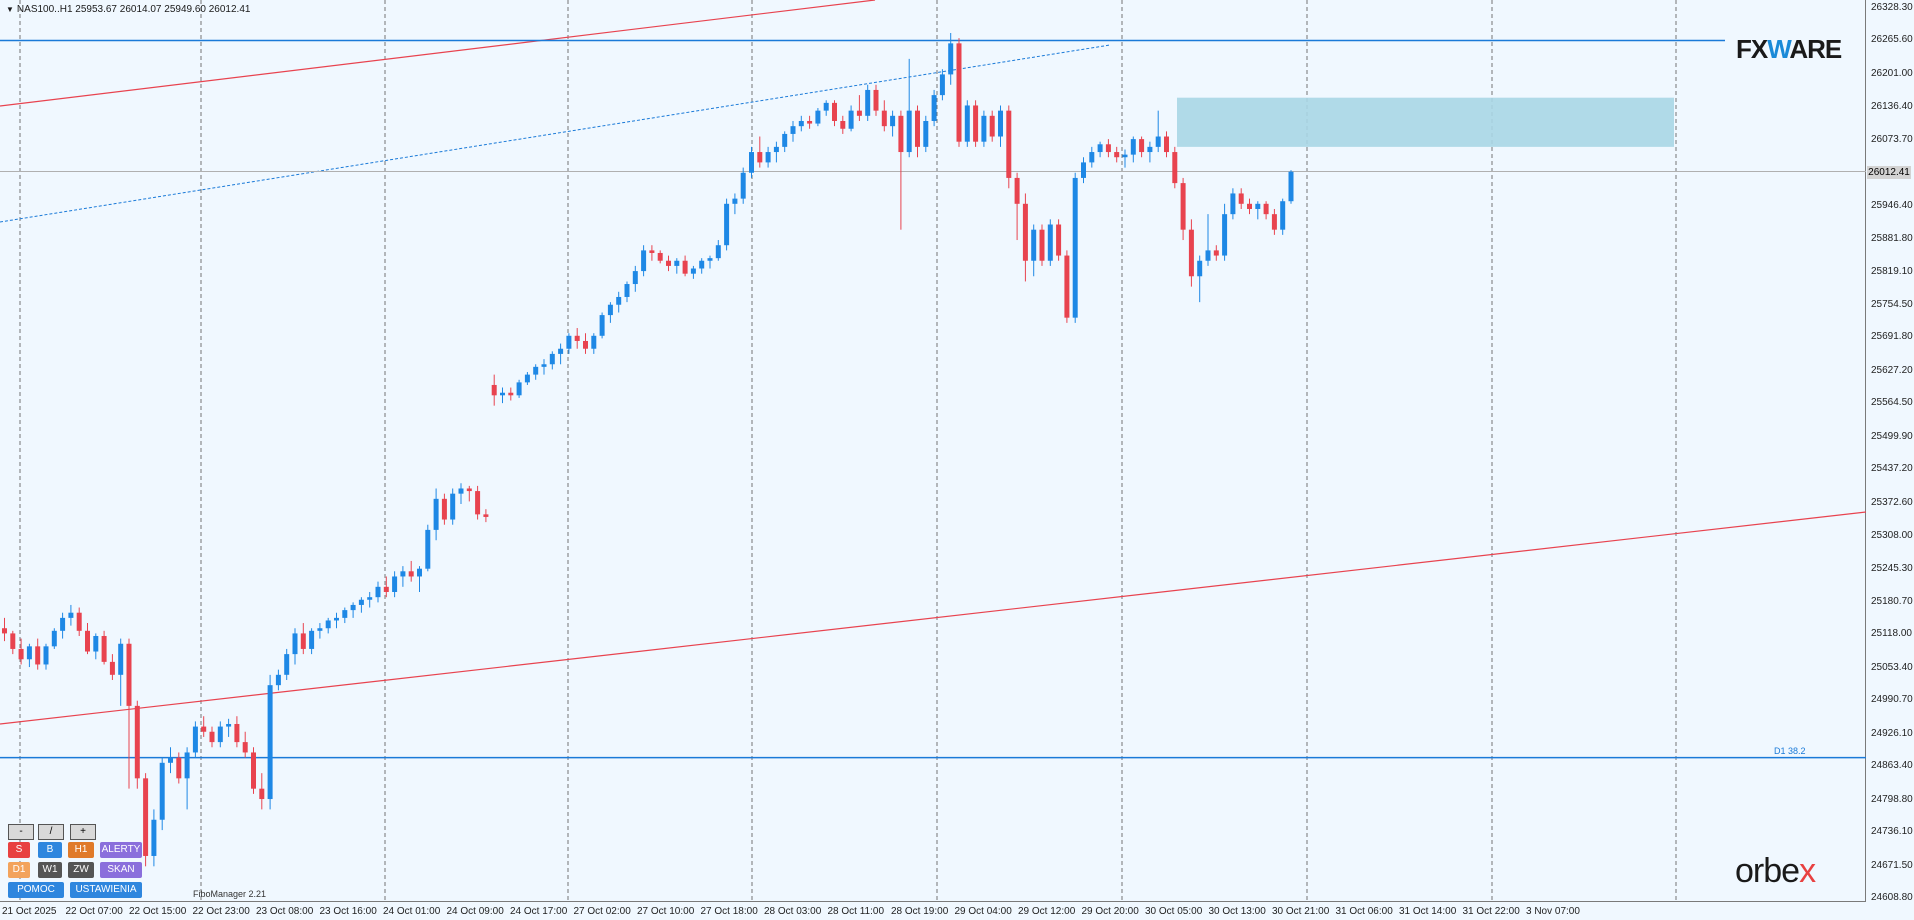  What do you see at coordinates (230, 894) in the screenshot?
I see `fibo-manager-label: FiboManager 2.21` at bounding box center [230, 894].